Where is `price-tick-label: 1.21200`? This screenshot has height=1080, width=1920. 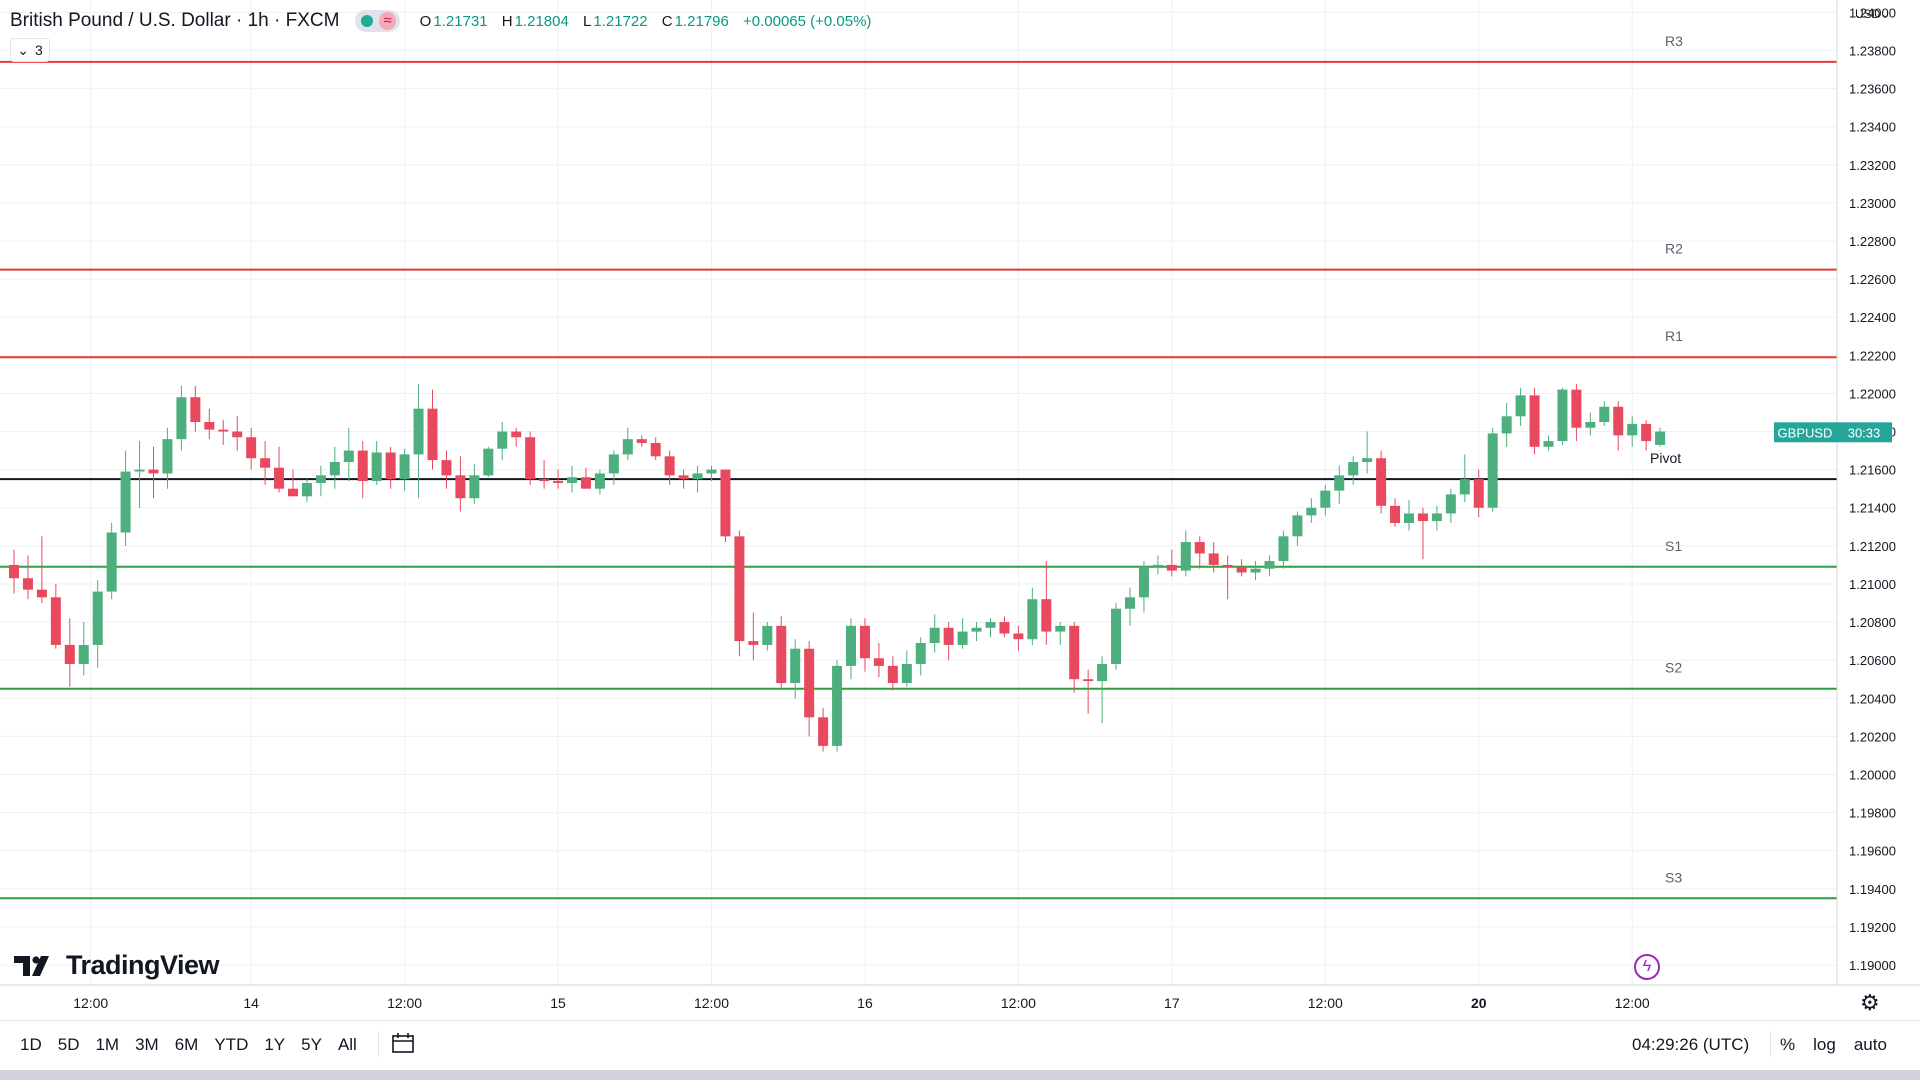
price-tick-label: 1.21200 is located at coordinates (1872, 546).